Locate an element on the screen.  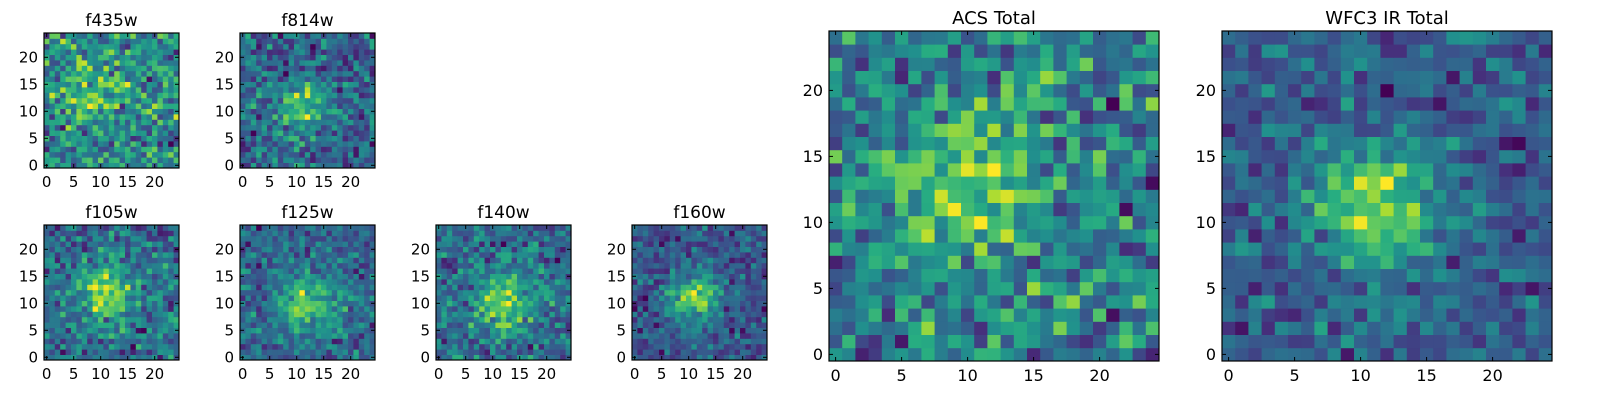
x-tick-label: 10 is located at coordinates (100, 374).